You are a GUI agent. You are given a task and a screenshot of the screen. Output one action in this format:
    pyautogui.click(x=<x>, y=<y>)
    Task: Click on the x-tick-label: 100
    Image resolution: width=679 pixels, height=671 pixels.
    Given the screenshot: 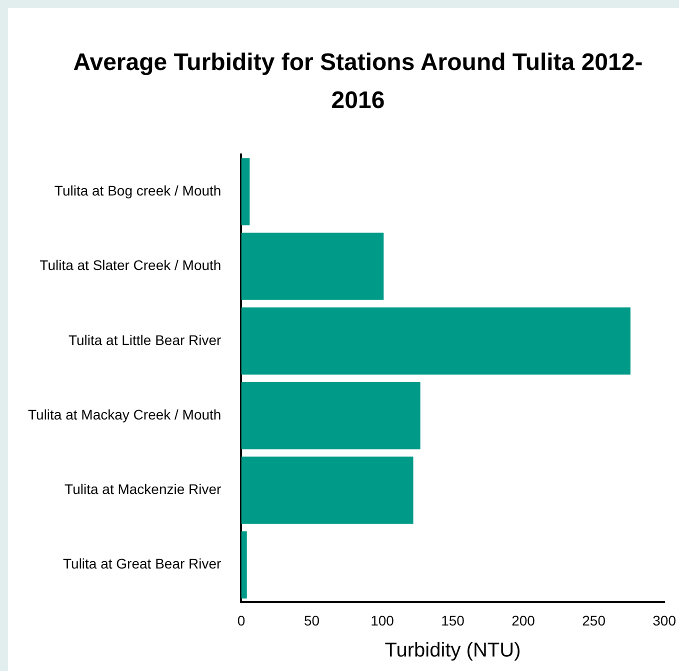 What is the action you would take?
    pyautogui.click(x=382, y=620)
    